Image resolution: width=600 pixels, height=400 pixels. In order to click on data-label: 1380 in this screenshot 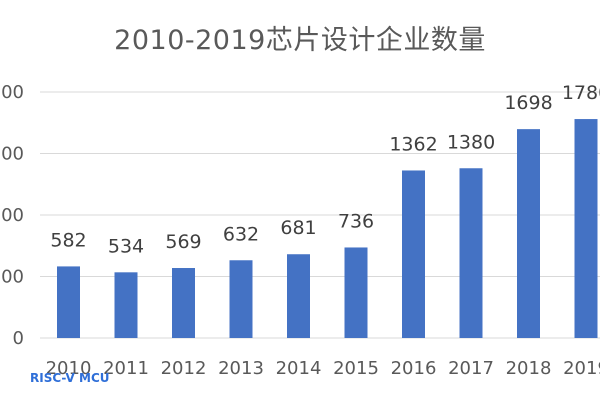, I will do `click(471, 142)`.